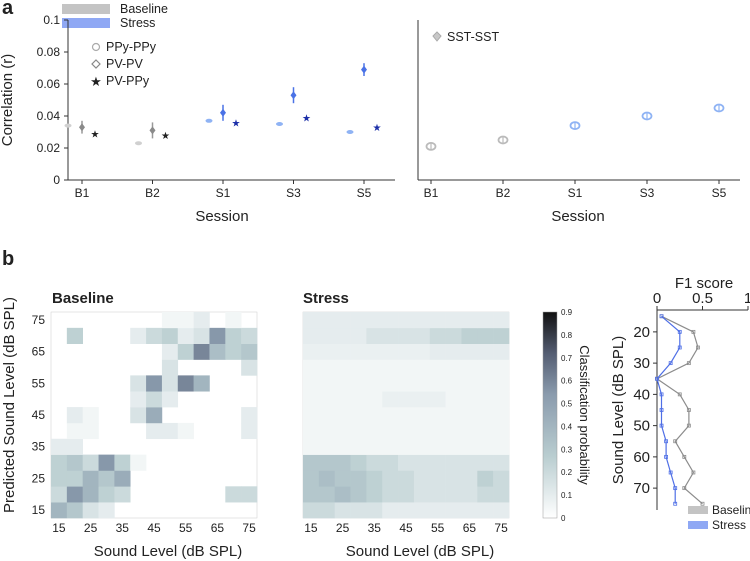 This screenshot has width=750, height=561. Describe the element at coordinates (39, 383) in the screenshot. I see `heatmap-ytick-label: 55` at that location.